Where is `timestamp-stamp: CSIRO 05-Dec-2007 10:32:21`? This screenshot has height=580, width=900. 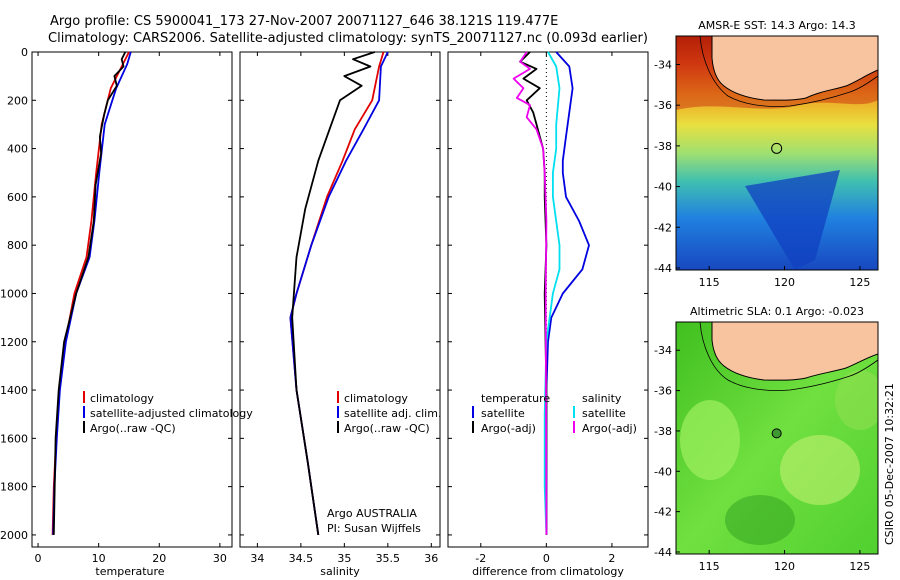 timestamp-stamp: CSIRO 05-Dec-2007 10:32:21 is located at coordinates (889, 464).